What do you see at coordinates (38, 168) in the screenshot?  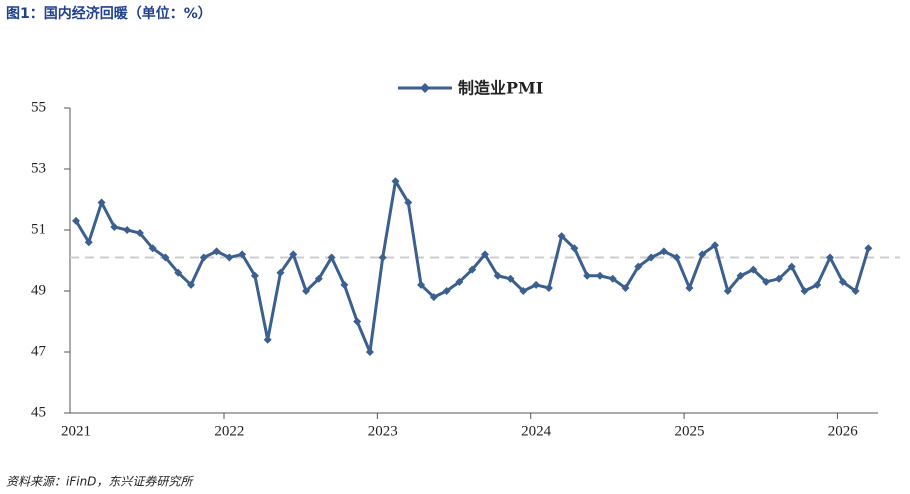 I see `y-tick-label: 53` at bounding box center [38, 168].